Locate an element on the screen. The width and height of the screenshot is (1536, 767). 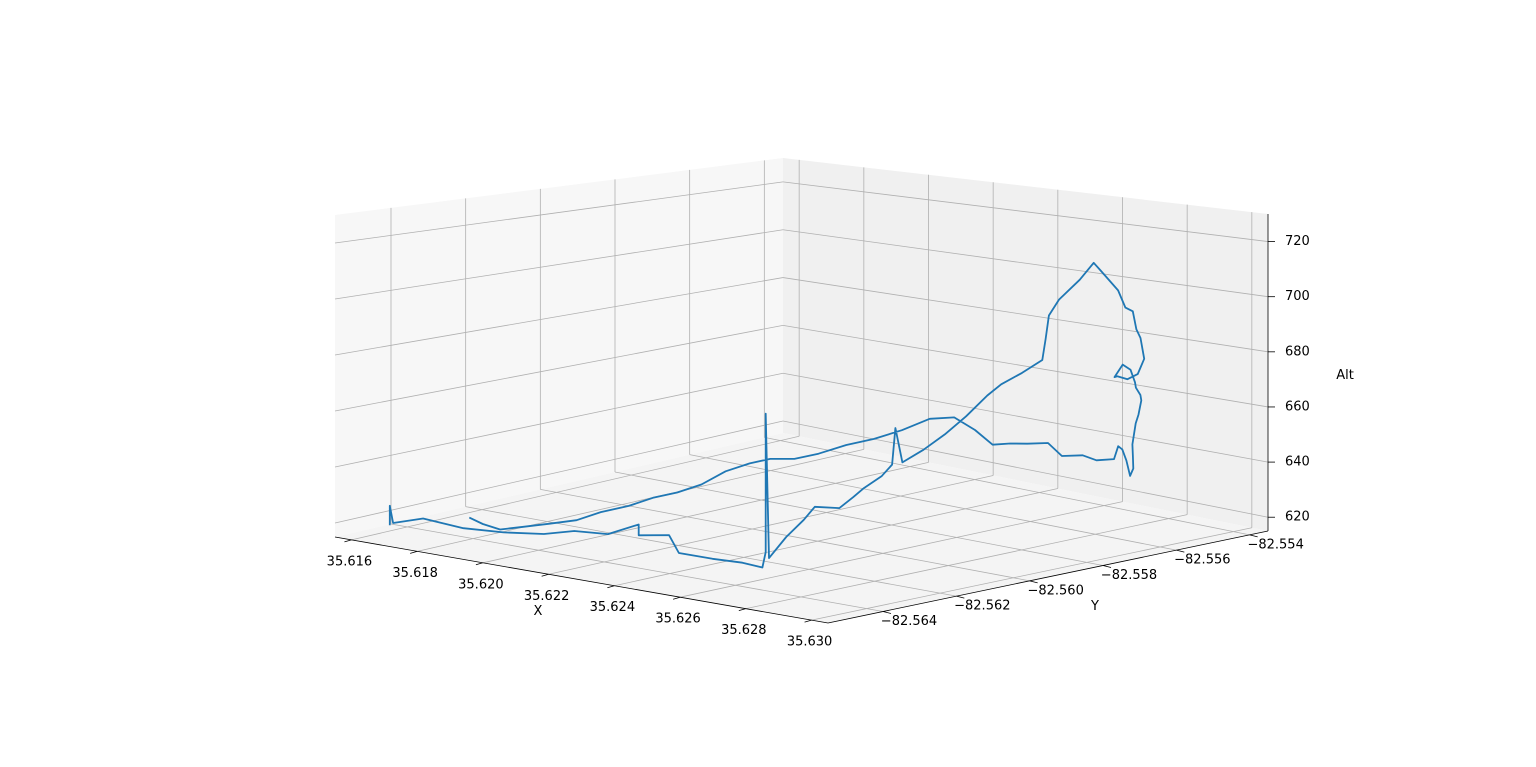
x-tick-label-6: 35.628 is located at coordinates (744, 630).